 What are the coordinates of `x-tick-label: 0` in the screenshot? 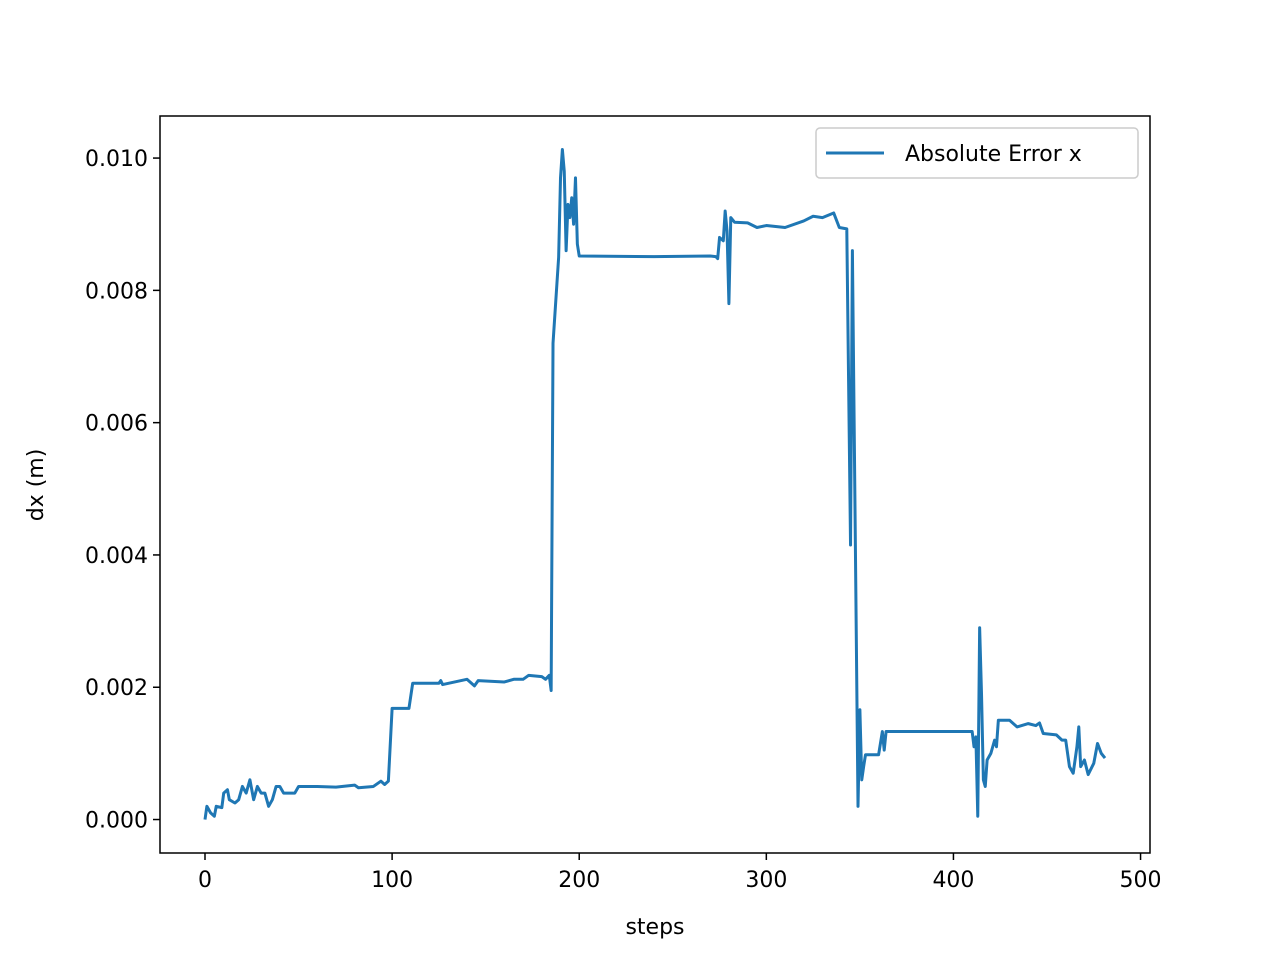 It's located at (205, 880).